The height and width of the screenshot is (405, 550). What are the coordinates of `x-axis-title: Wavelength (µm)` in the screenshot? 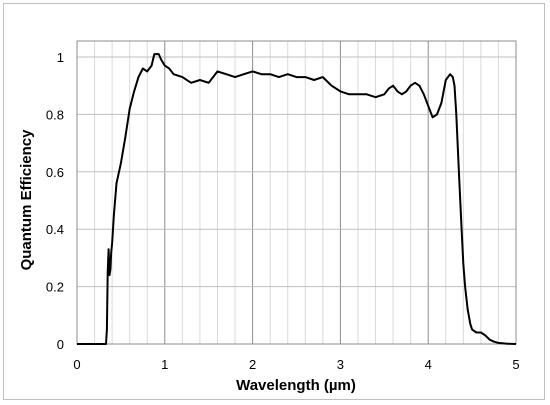 It's located at (296, 385).